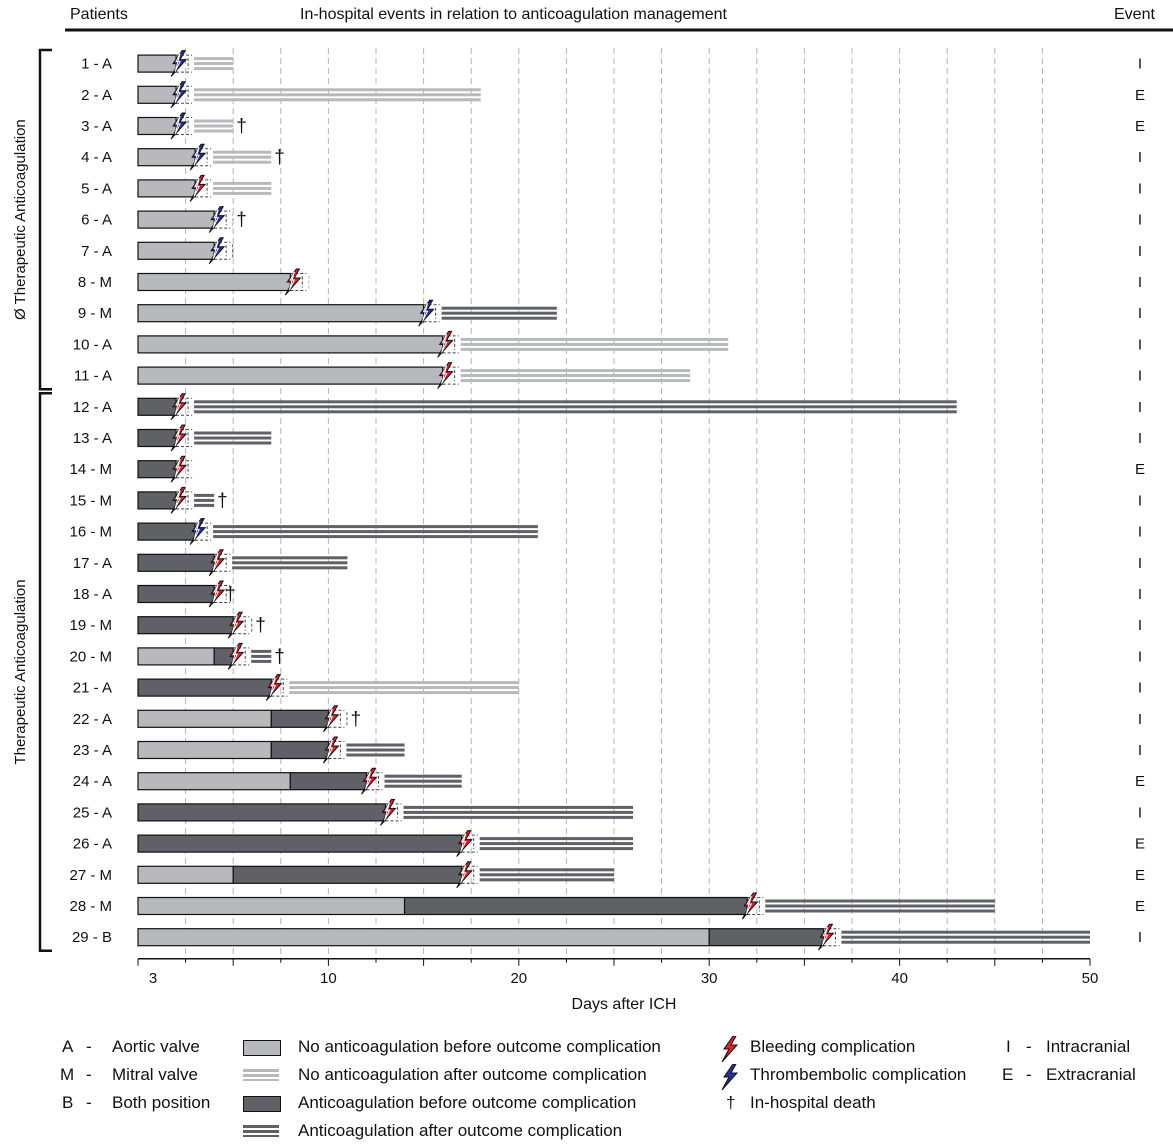 This screenshot has width=1173, height=1146. Describe the element at coordinates (813, 1102) in the screenshot. I see `legend-death: In-hospital death` at that location.